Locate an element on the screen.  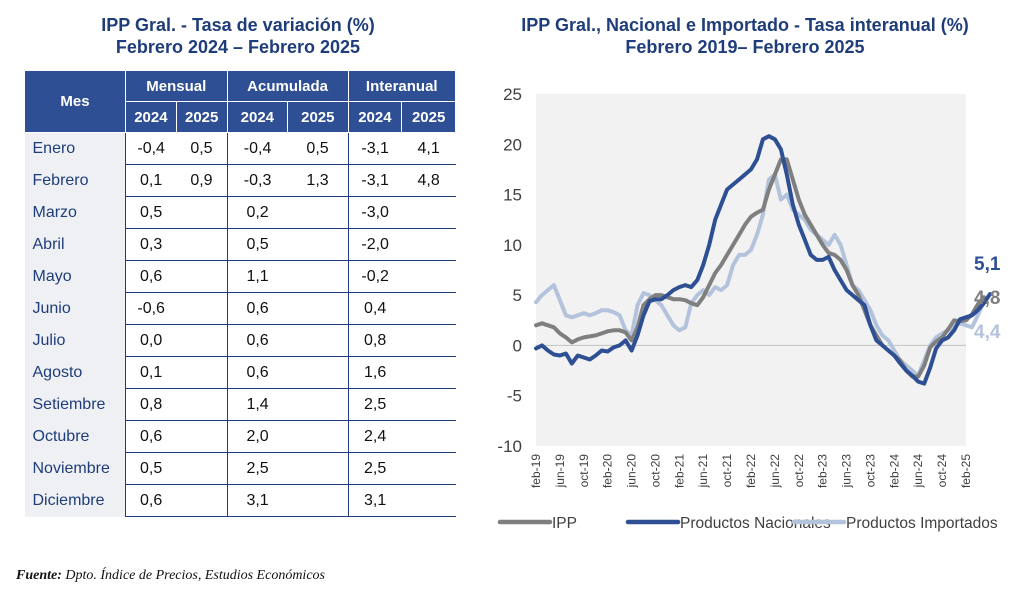
value-cell: 4,1 is located at coordinates (428, 148).